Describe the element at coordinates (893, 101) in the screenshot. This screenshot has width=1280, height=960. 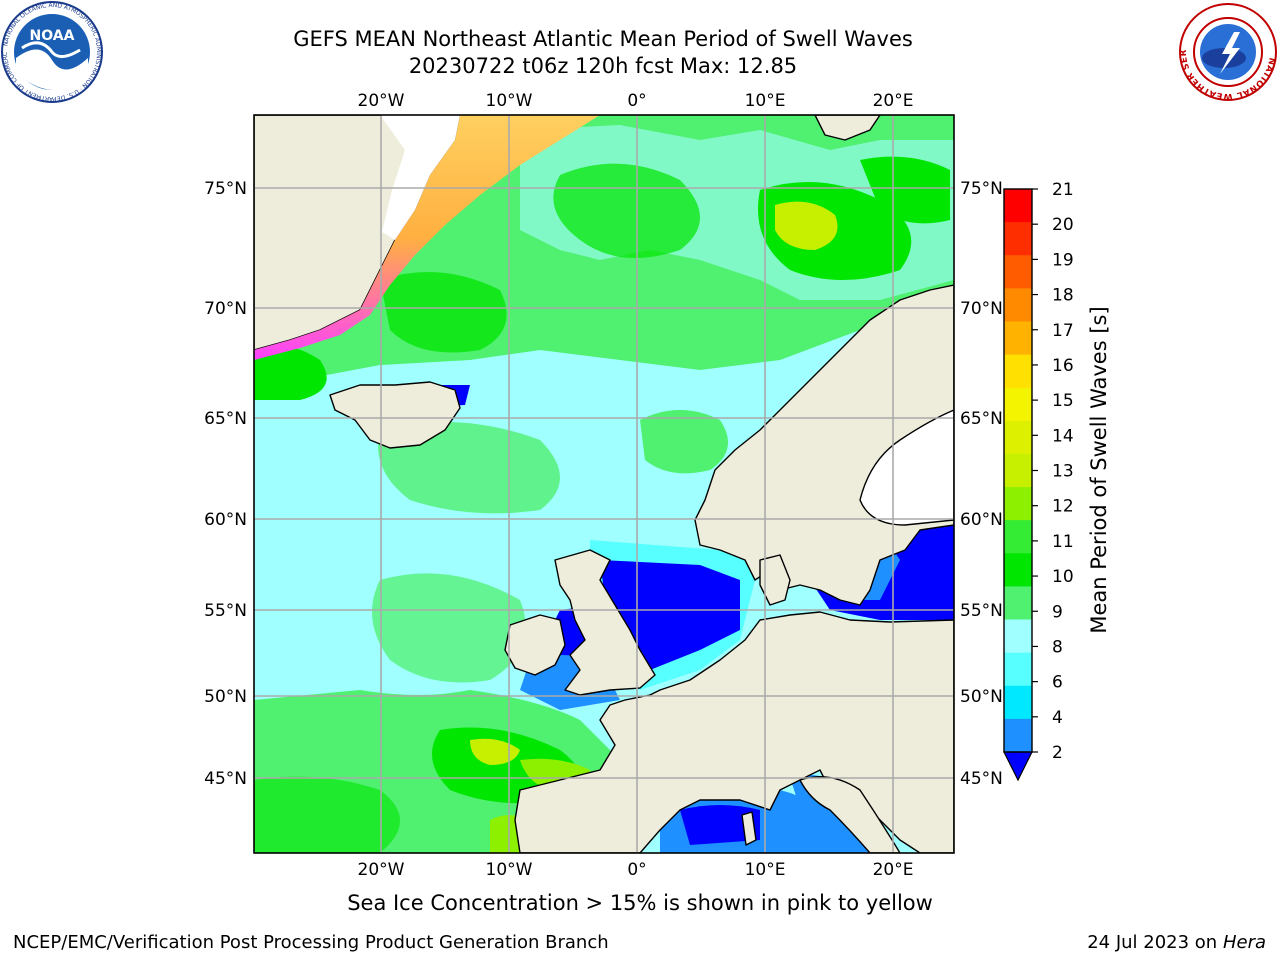
I see `lon-label-top: 20°E` at that location.